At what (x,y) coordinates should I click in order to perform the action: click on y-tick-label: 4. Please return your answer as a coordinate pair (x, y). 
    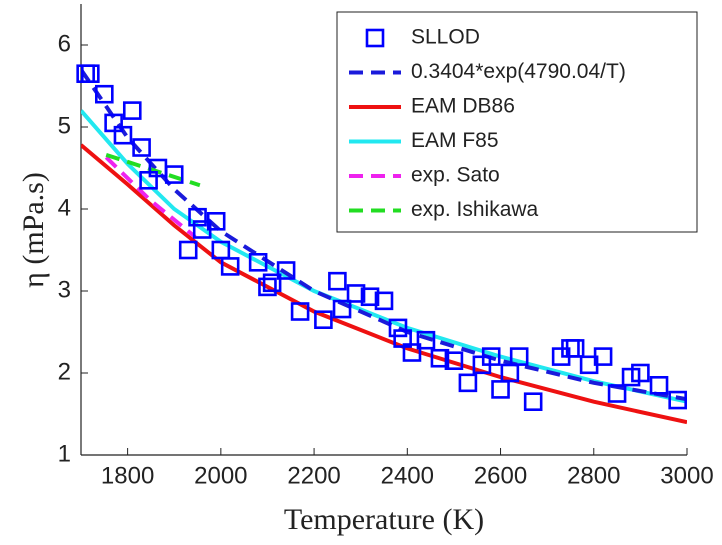
    Looking at the image, I should click on (64, 207).